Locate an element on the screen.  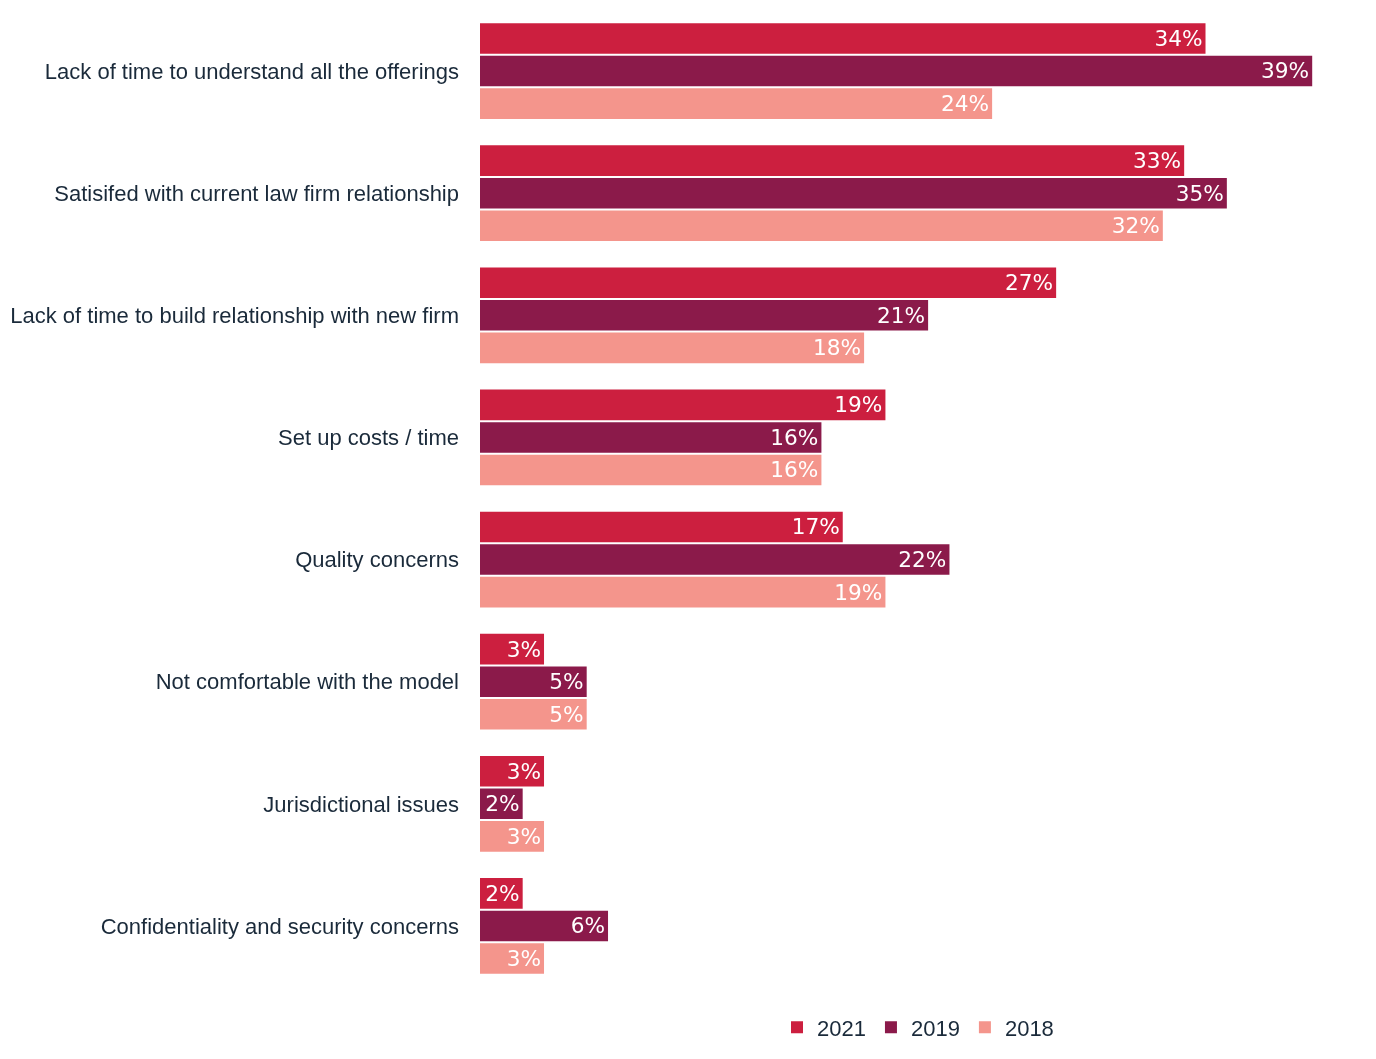
y-tick-label: Quality concerns is located at coordinates (377, 560).